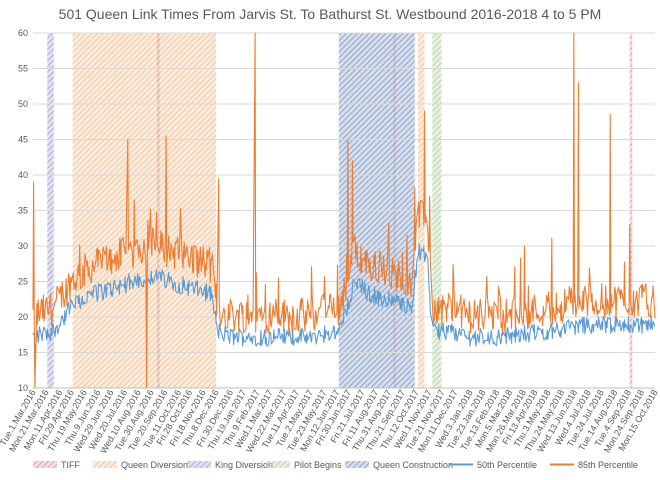 The height and width of the screenshot is (480, 660). I want to click on y-tick-label: 10, so click(23, 388).